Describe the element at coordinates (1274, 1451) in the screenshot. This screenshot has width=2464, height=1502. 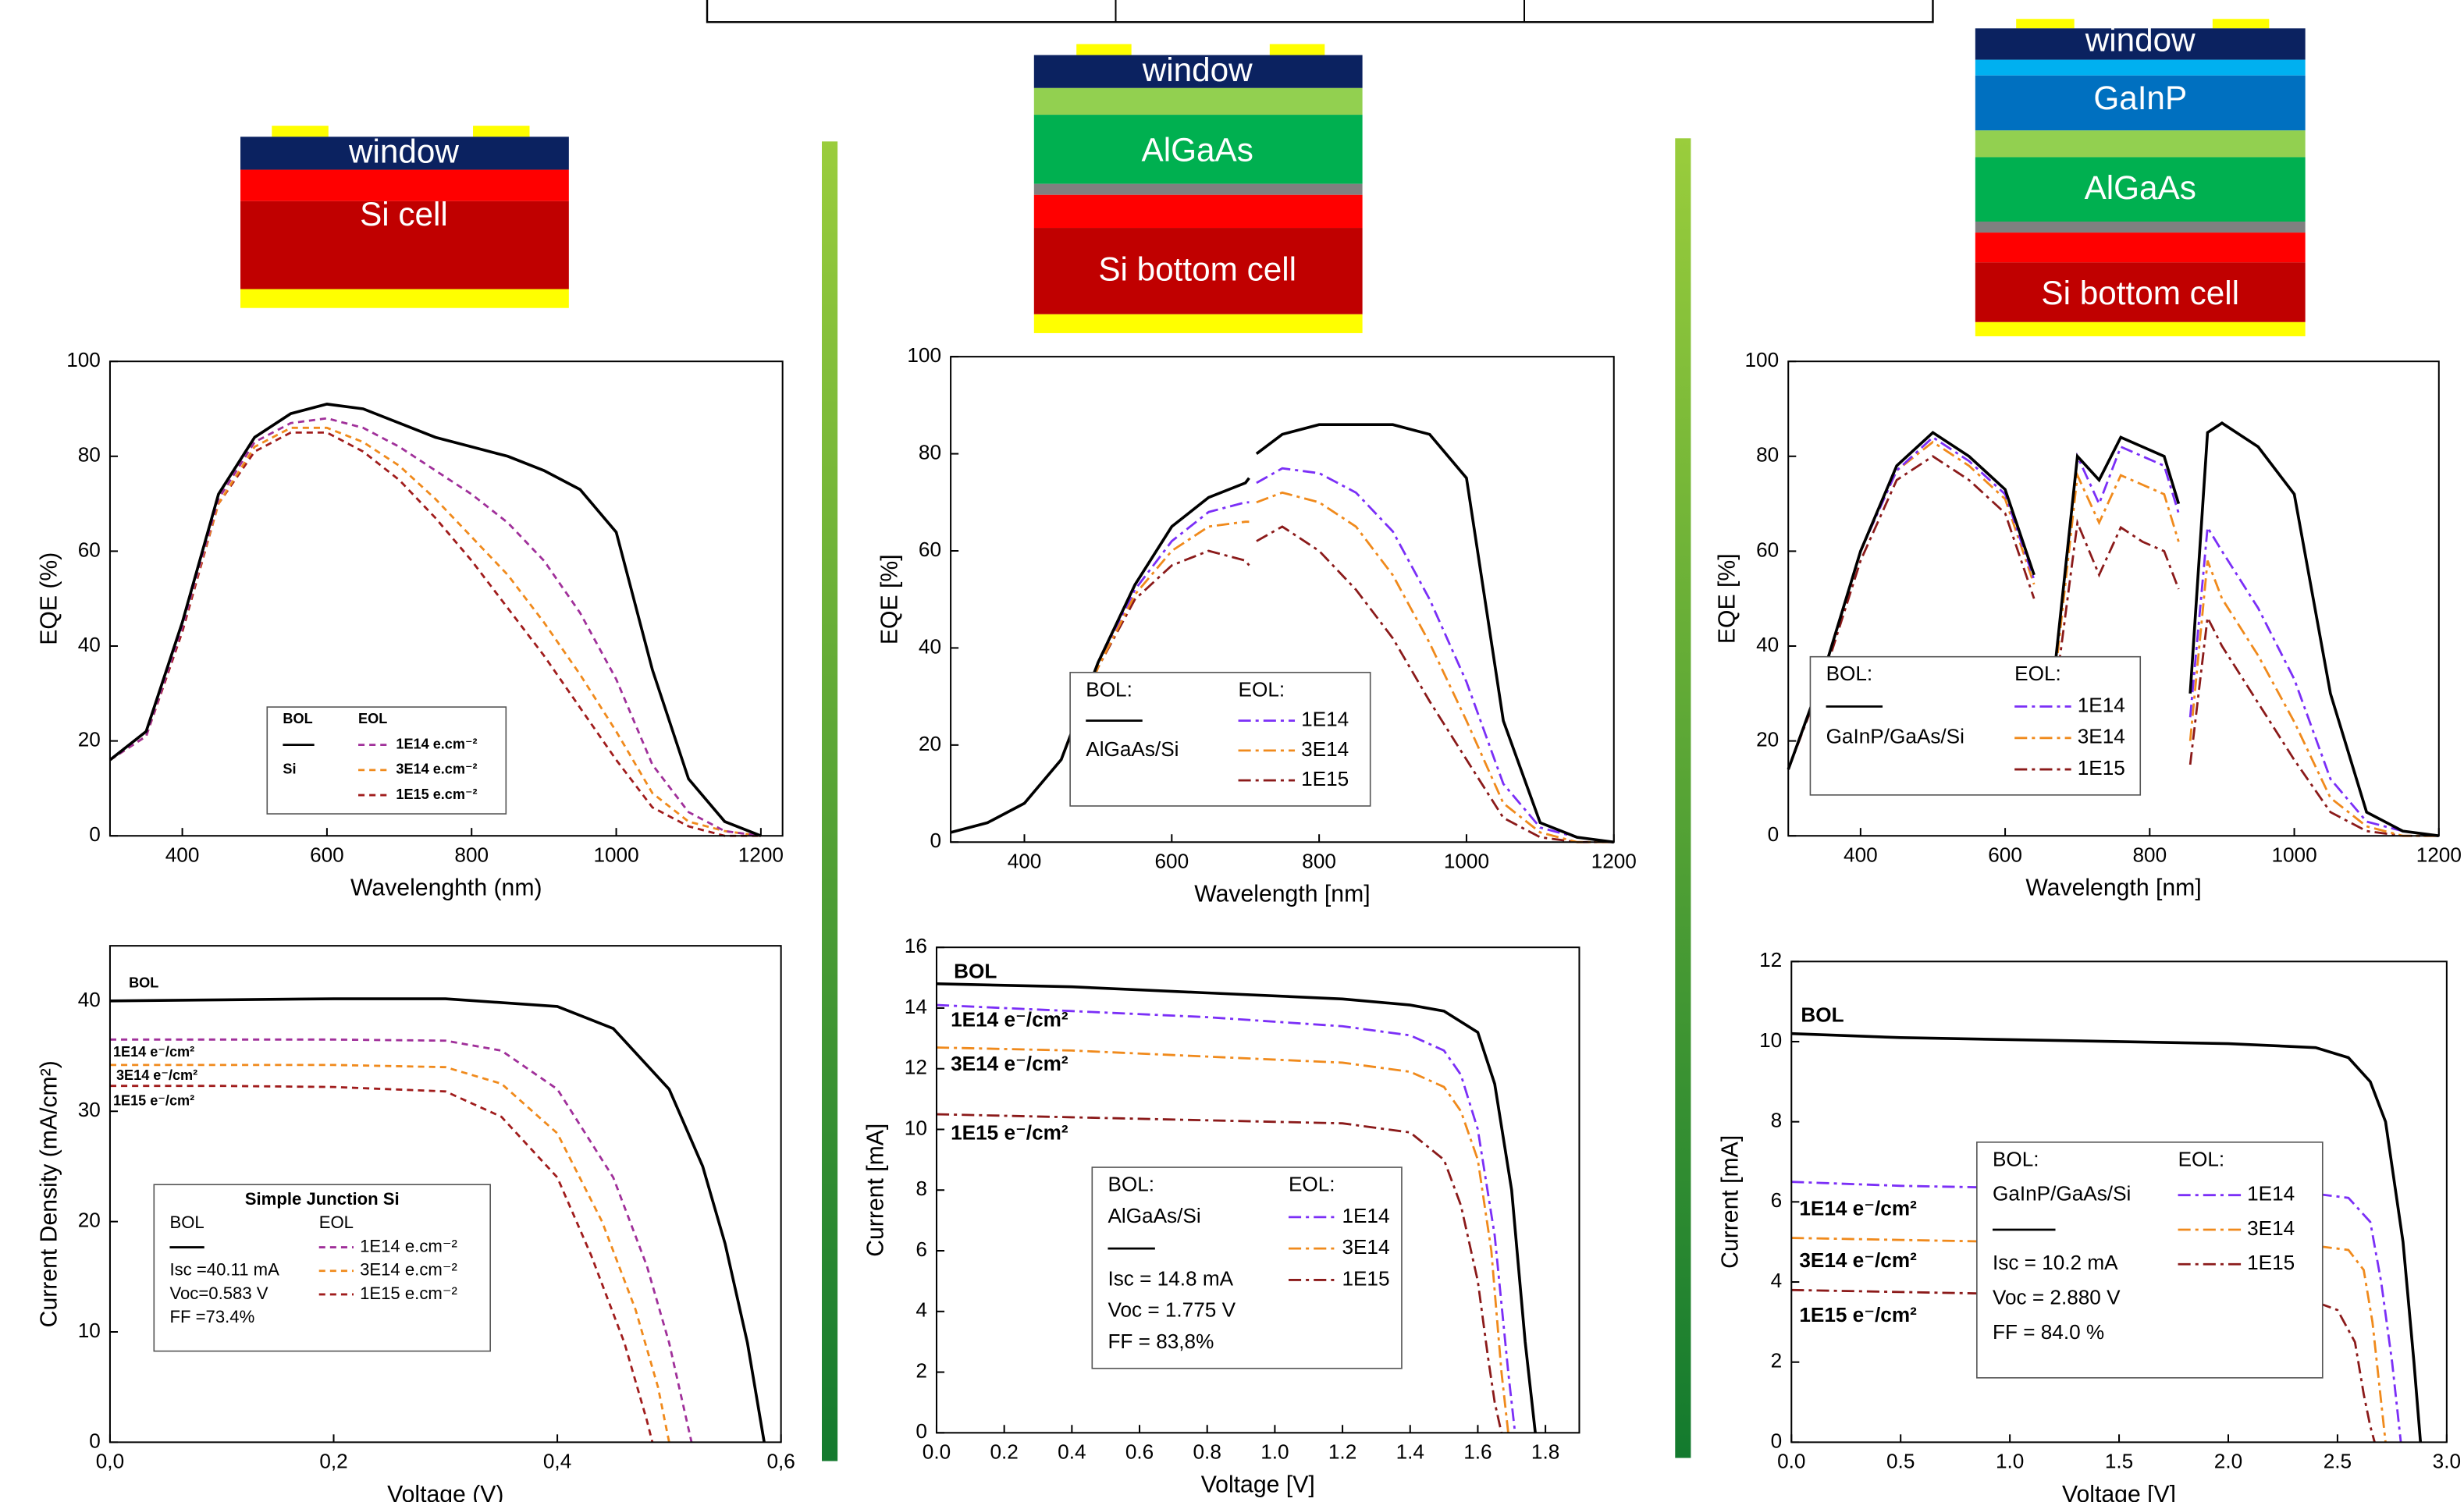
I see `x-tick-label: 1.0` at that location.